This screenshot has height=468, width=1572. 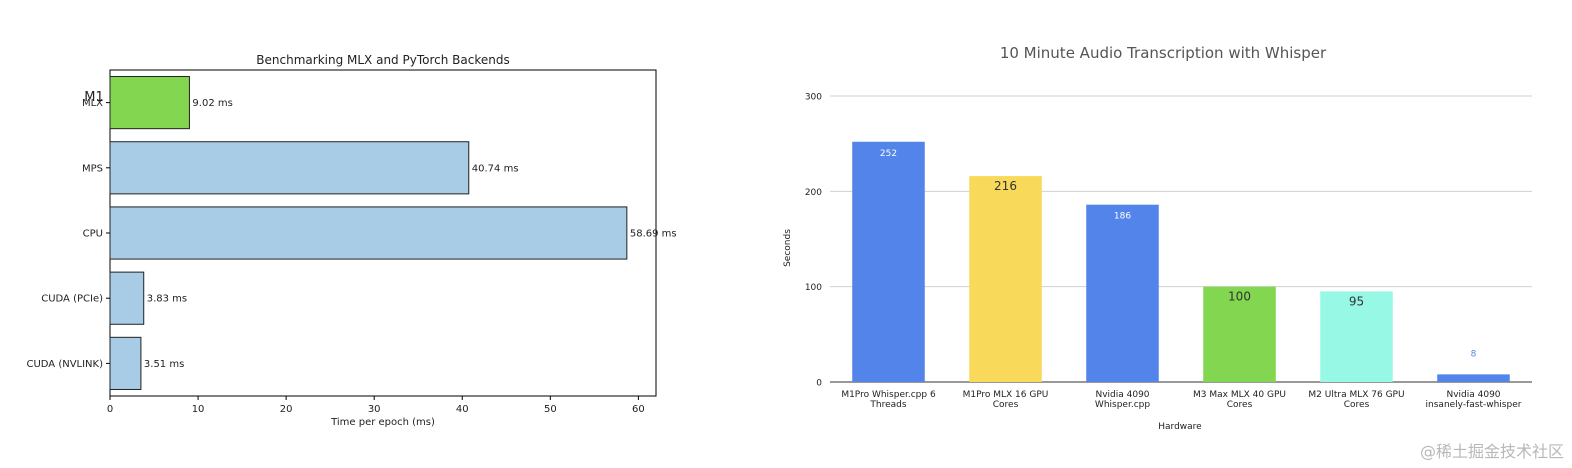 I want to click on data-label: 95, so click(x=1356, y=301).